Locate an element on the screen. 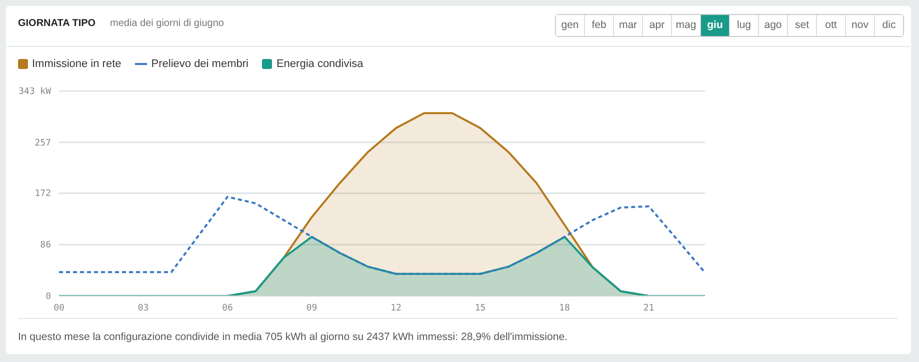  y-tick-label: 86 is located at coordinates (45, 245).